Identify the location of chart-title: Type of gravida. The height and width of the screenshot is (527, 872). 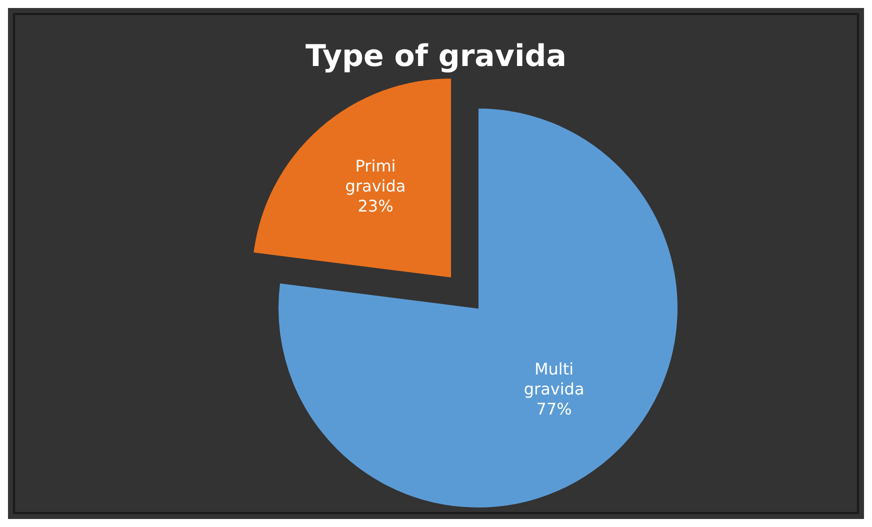
(436, 56).